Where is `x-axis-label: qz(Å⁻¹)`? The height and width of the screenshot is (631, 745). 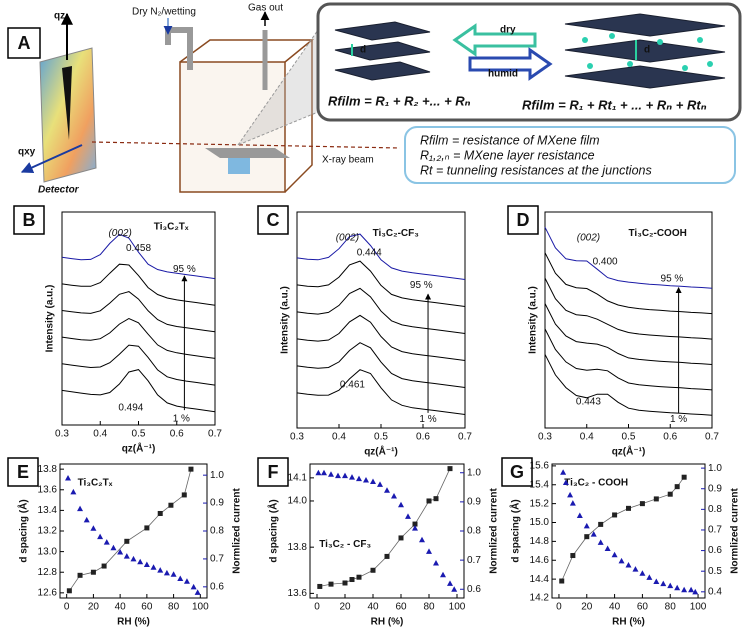 x-axis-label: qz(Å⁻¹) is located at coordinates (139, 448).